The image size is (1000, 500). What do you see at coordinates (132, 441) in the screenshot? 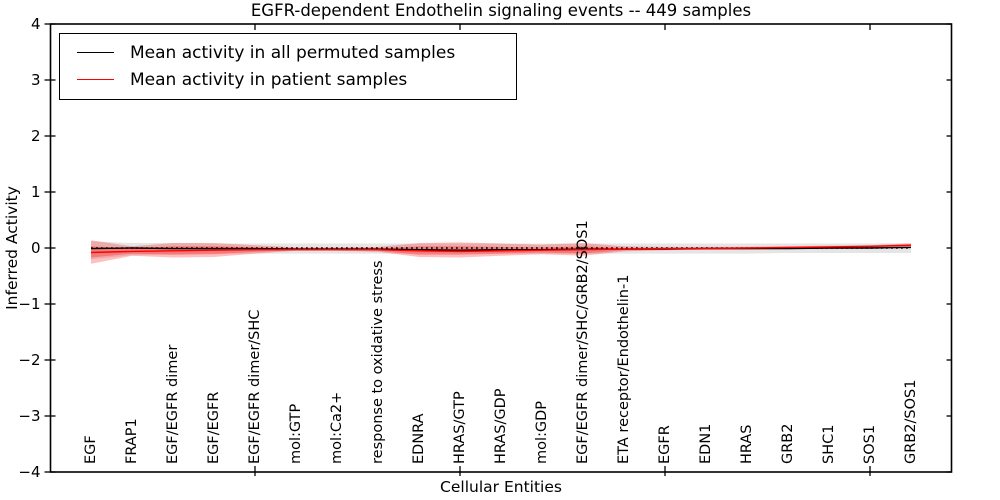
I see `x-category-label: FRAP1` at bounding box center [132, 441].